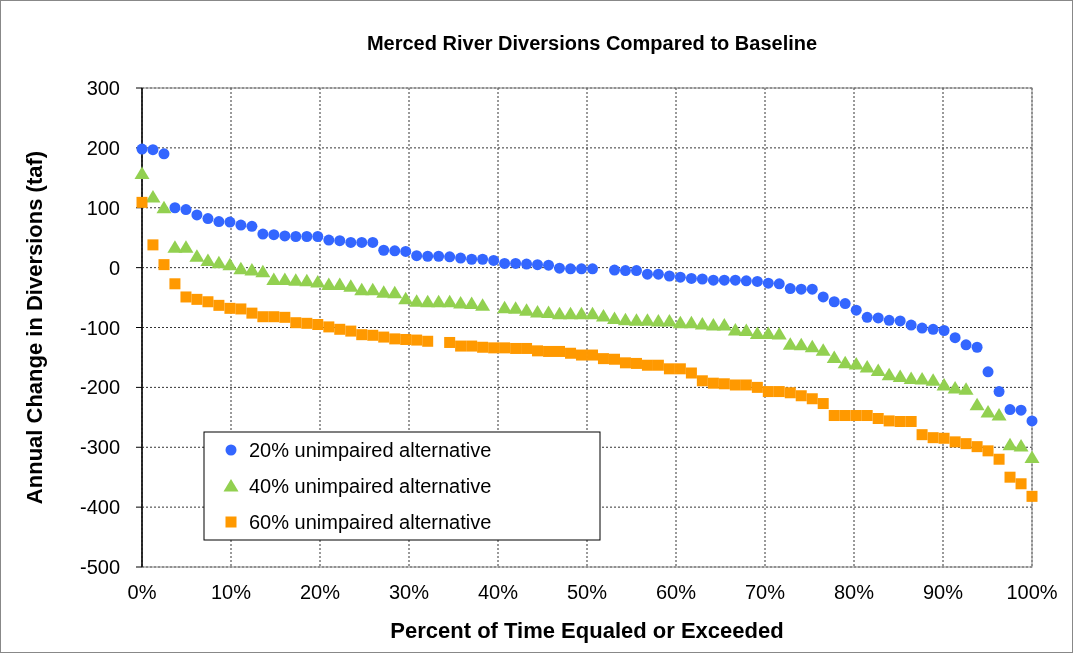 Image resolution: width=1082 pixels, height=660 pixels. What do you see at coordinates (103, 88) in the screenshot?
I see `y-tick-label: 300` at bounding box center [103, 88].